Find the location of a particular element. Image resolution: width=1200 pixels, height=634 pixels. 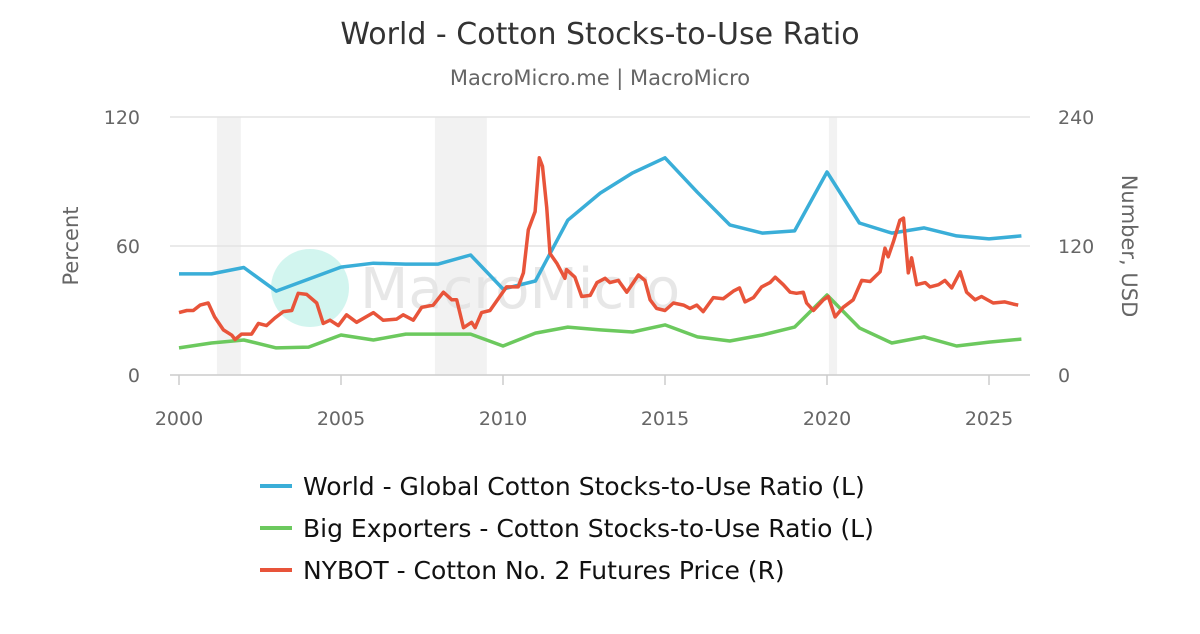

y-left-tick-label: 120 is located at coordinates (122, 118).